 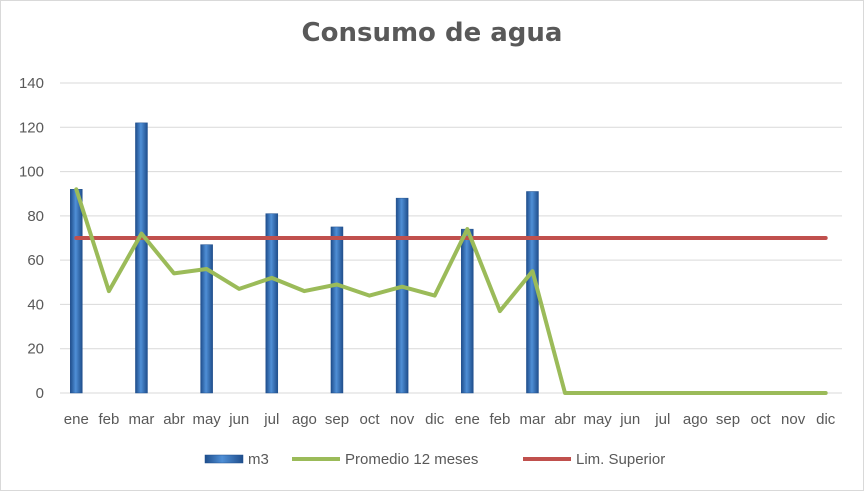 What do you see at coordinates (35, 216) in the screenshot?
I see `y-tick-label: 80` at bounding box center [35, 216].